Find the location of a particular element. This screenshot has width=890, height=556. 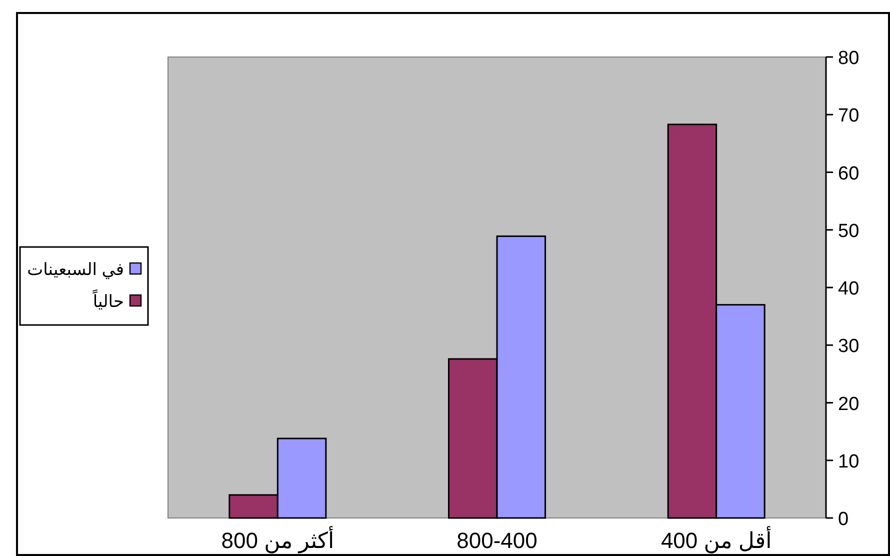

y-tick-label: 0 is located at coordinates (843, 519).